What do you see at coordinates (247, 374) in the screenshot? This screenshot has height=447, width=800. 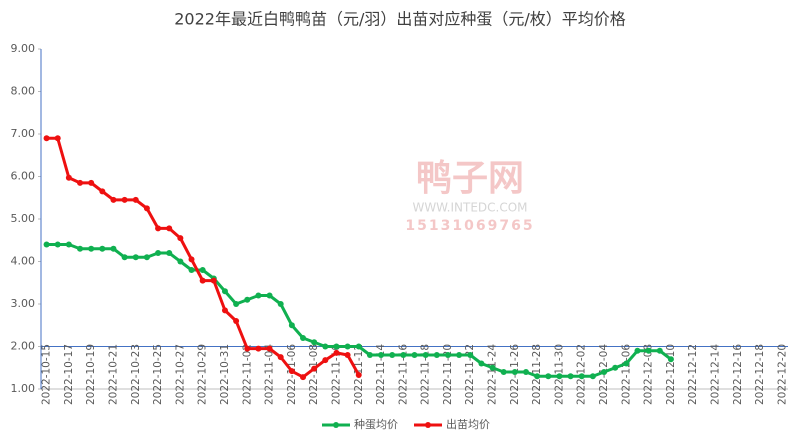 I see `x-tick-label: 2022-11-02` at bounding box center [247, 374].